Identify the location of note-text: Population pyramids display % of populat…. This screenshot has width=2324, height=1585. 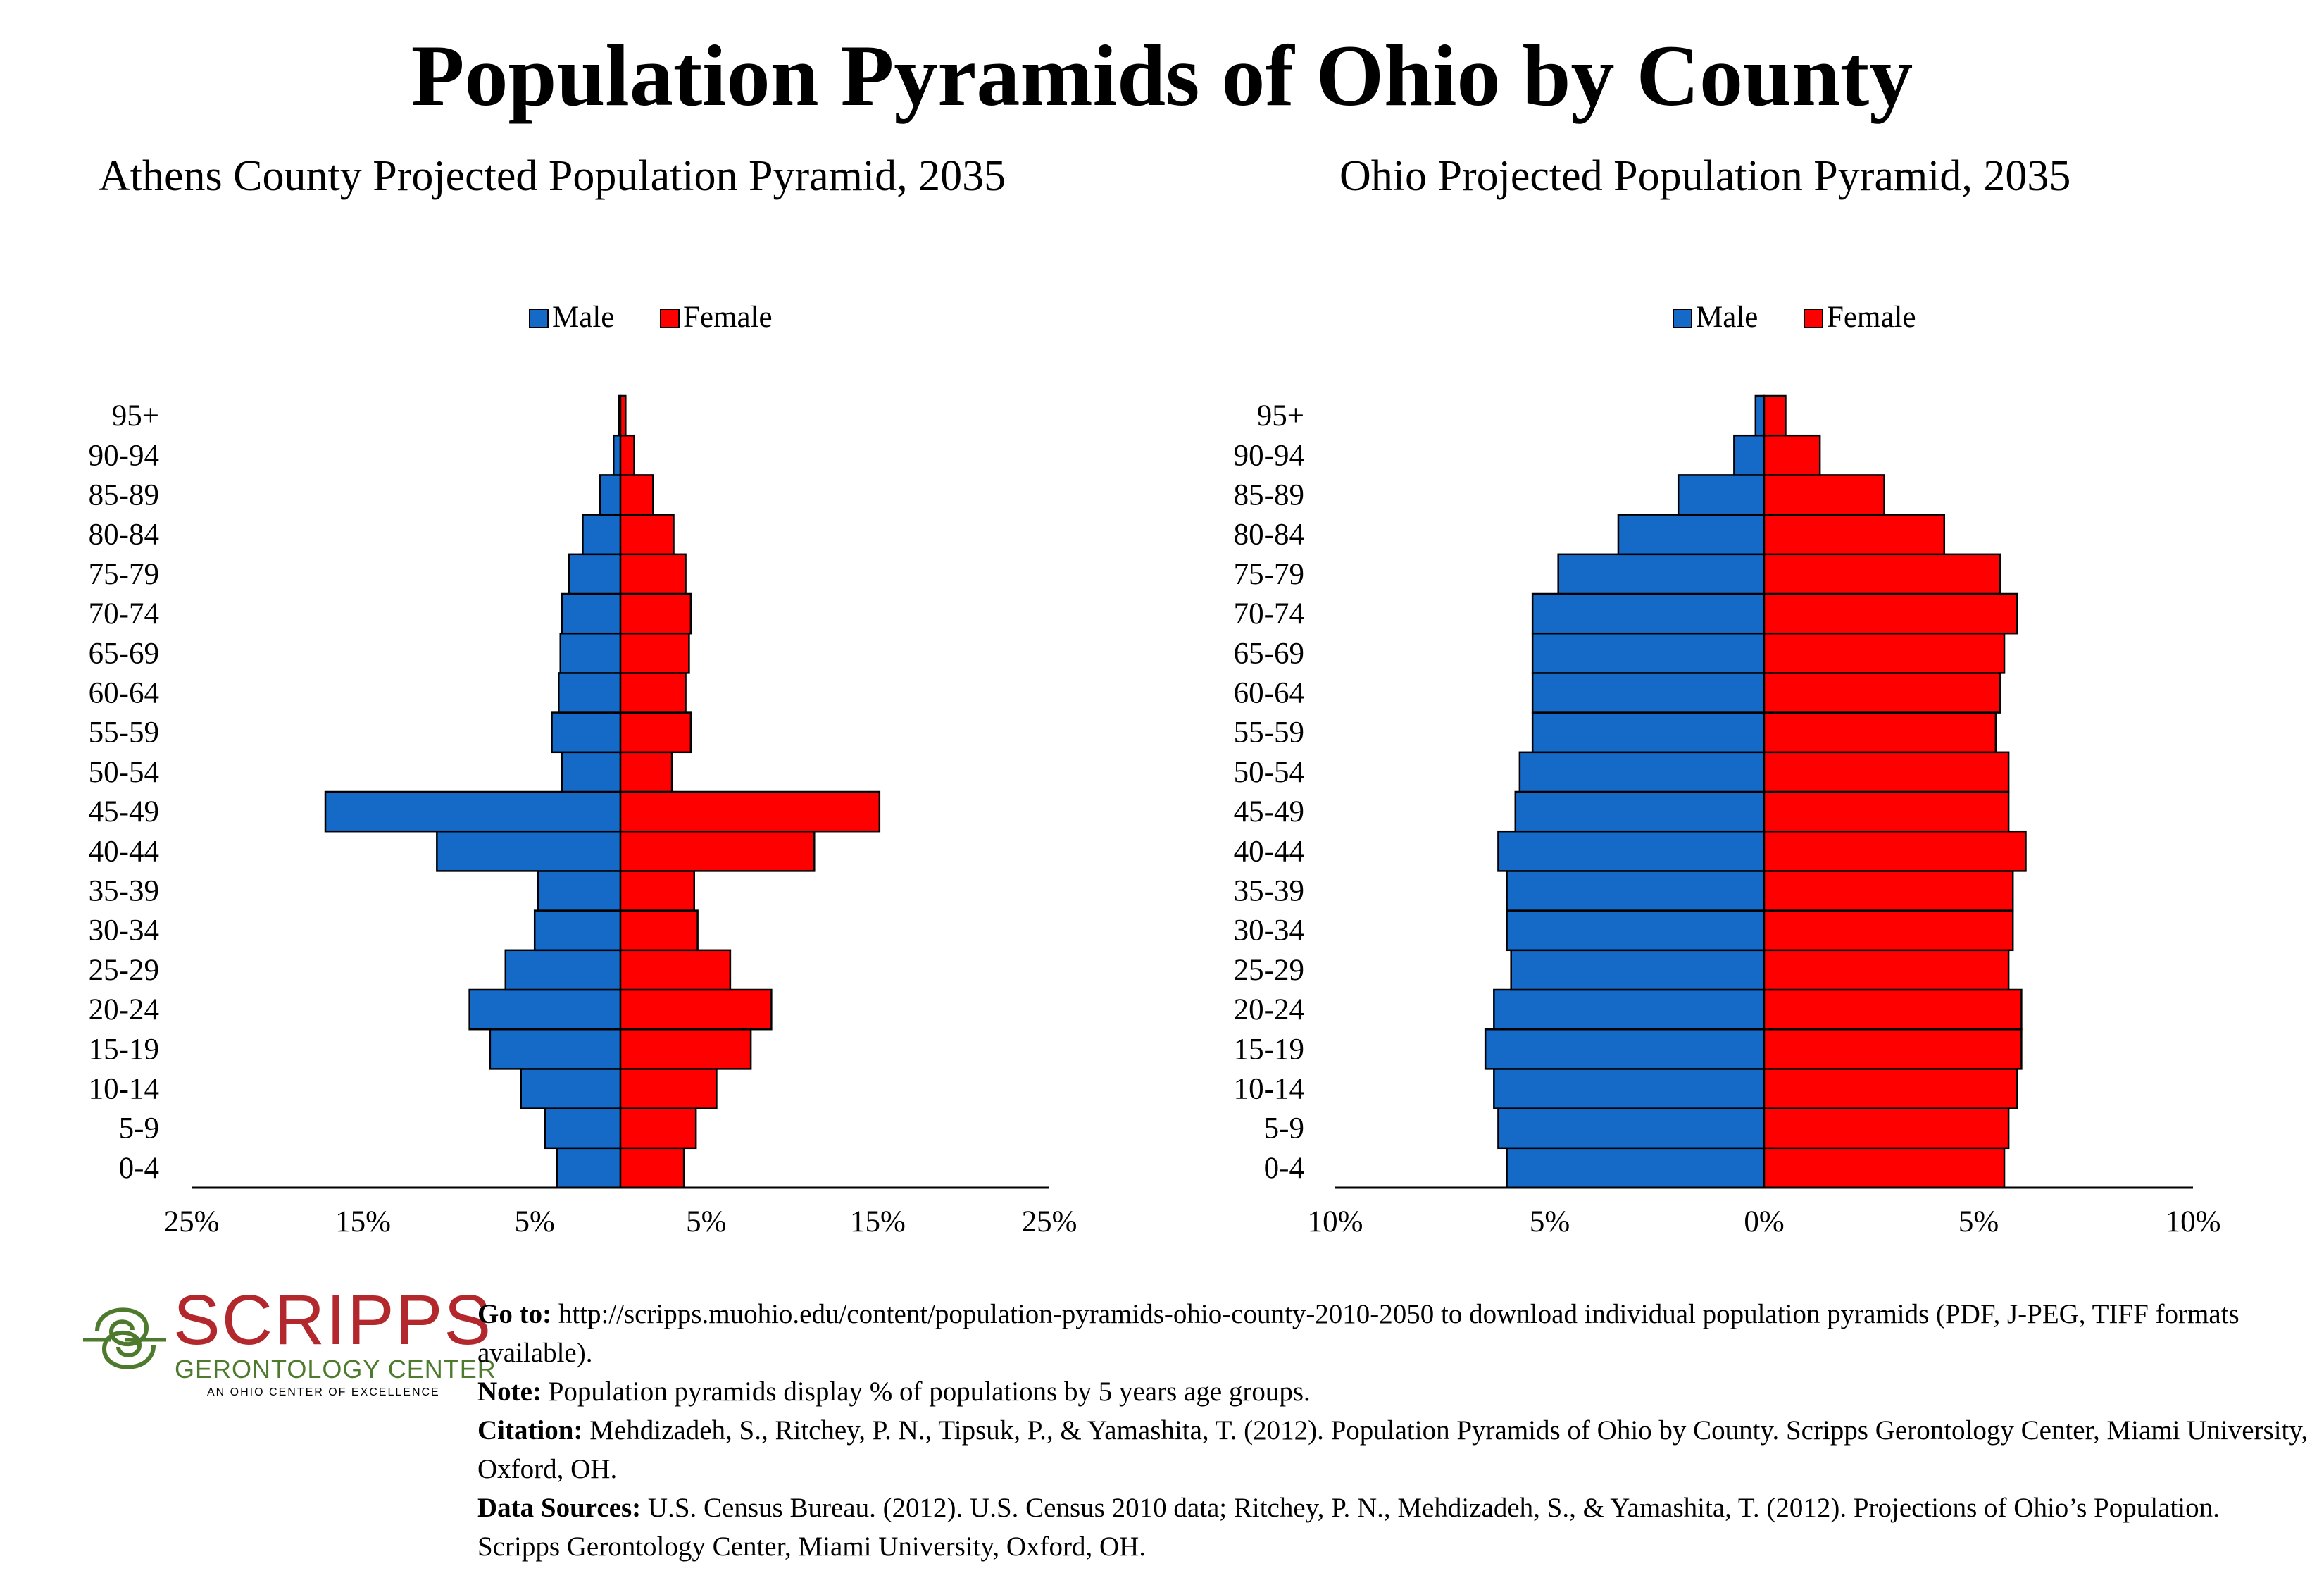
(926, 1391).